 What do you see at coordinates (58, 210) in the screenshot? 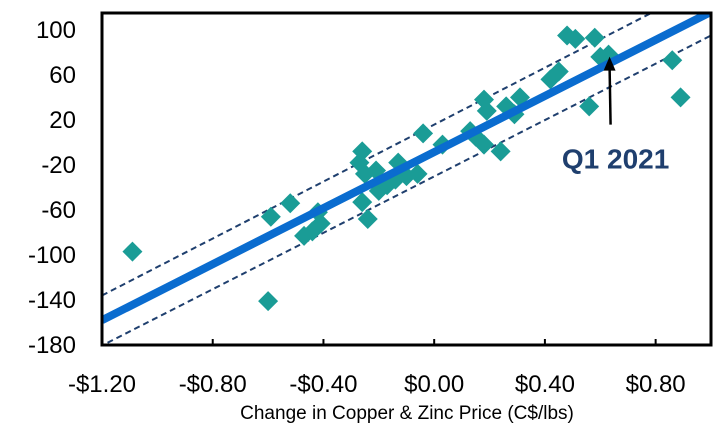
I see `y-tick-label: -60` at bounding box center [58, 210].